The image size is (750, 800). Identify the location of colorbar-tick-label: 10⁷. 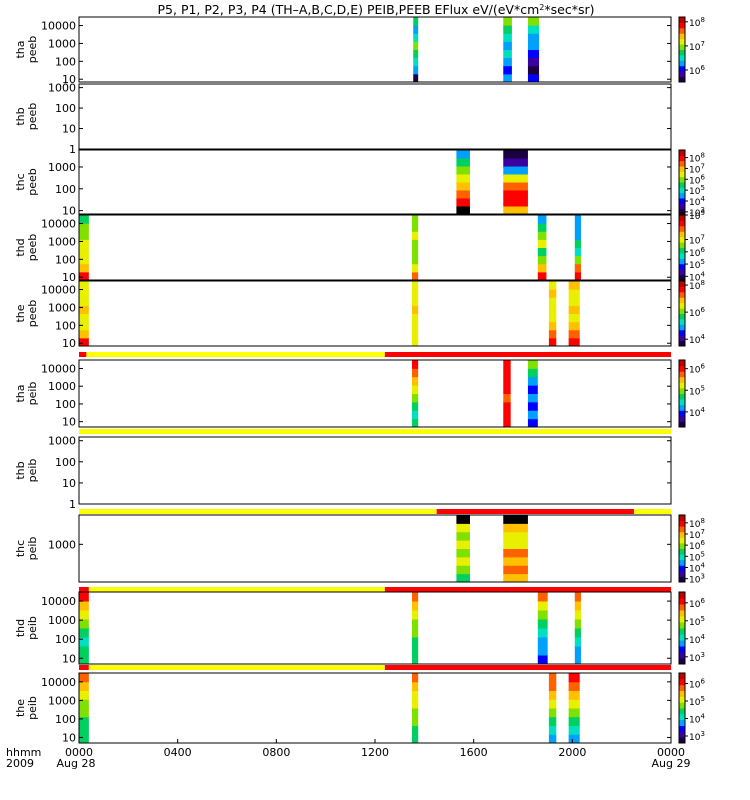
(697, 46).